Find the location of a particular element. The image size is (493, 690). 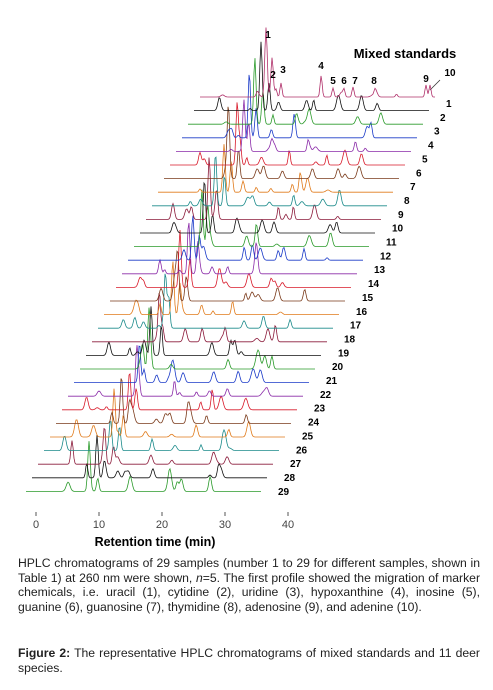

caption-italic: n is located at coordinates (199, 577).